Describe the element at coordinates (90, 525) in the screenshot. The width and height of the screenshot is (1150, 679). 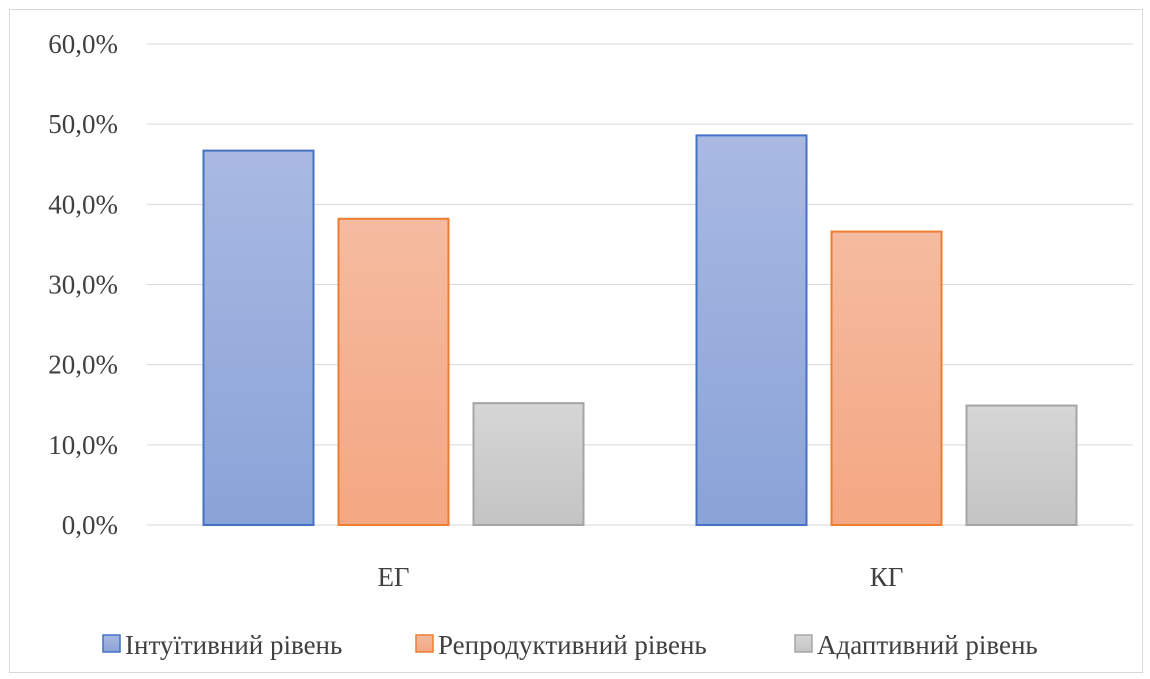
I see `y-tick-label: 0,0%` at that location.